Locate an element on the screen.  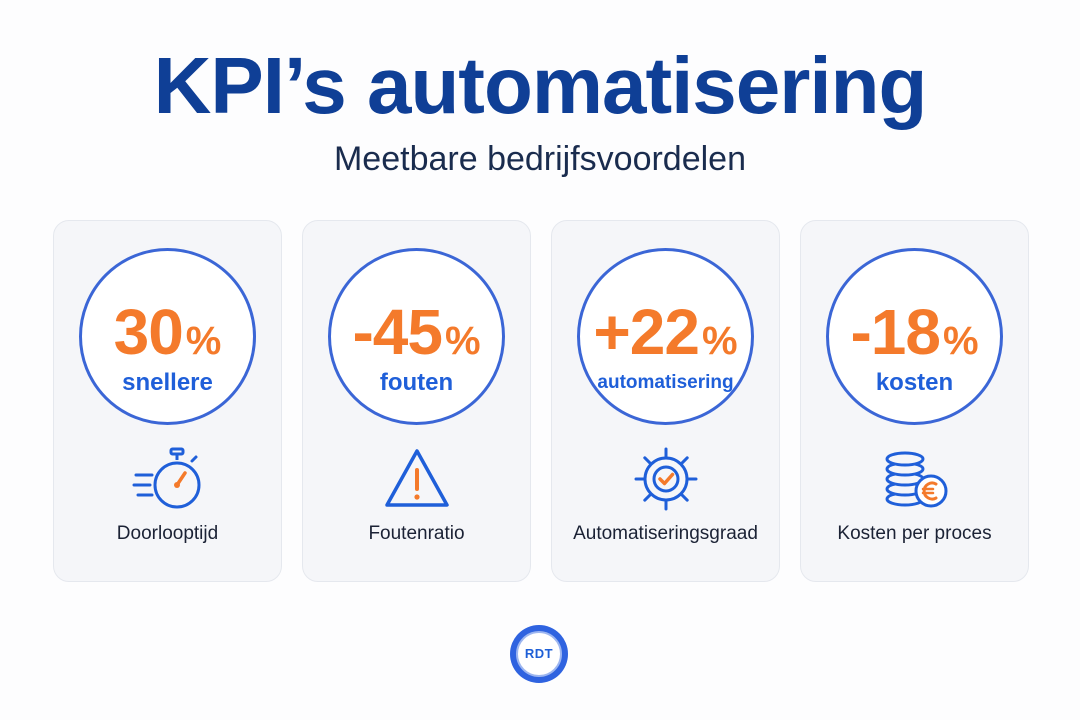
kpi-value: -18% is located at coordinates (914, 332).